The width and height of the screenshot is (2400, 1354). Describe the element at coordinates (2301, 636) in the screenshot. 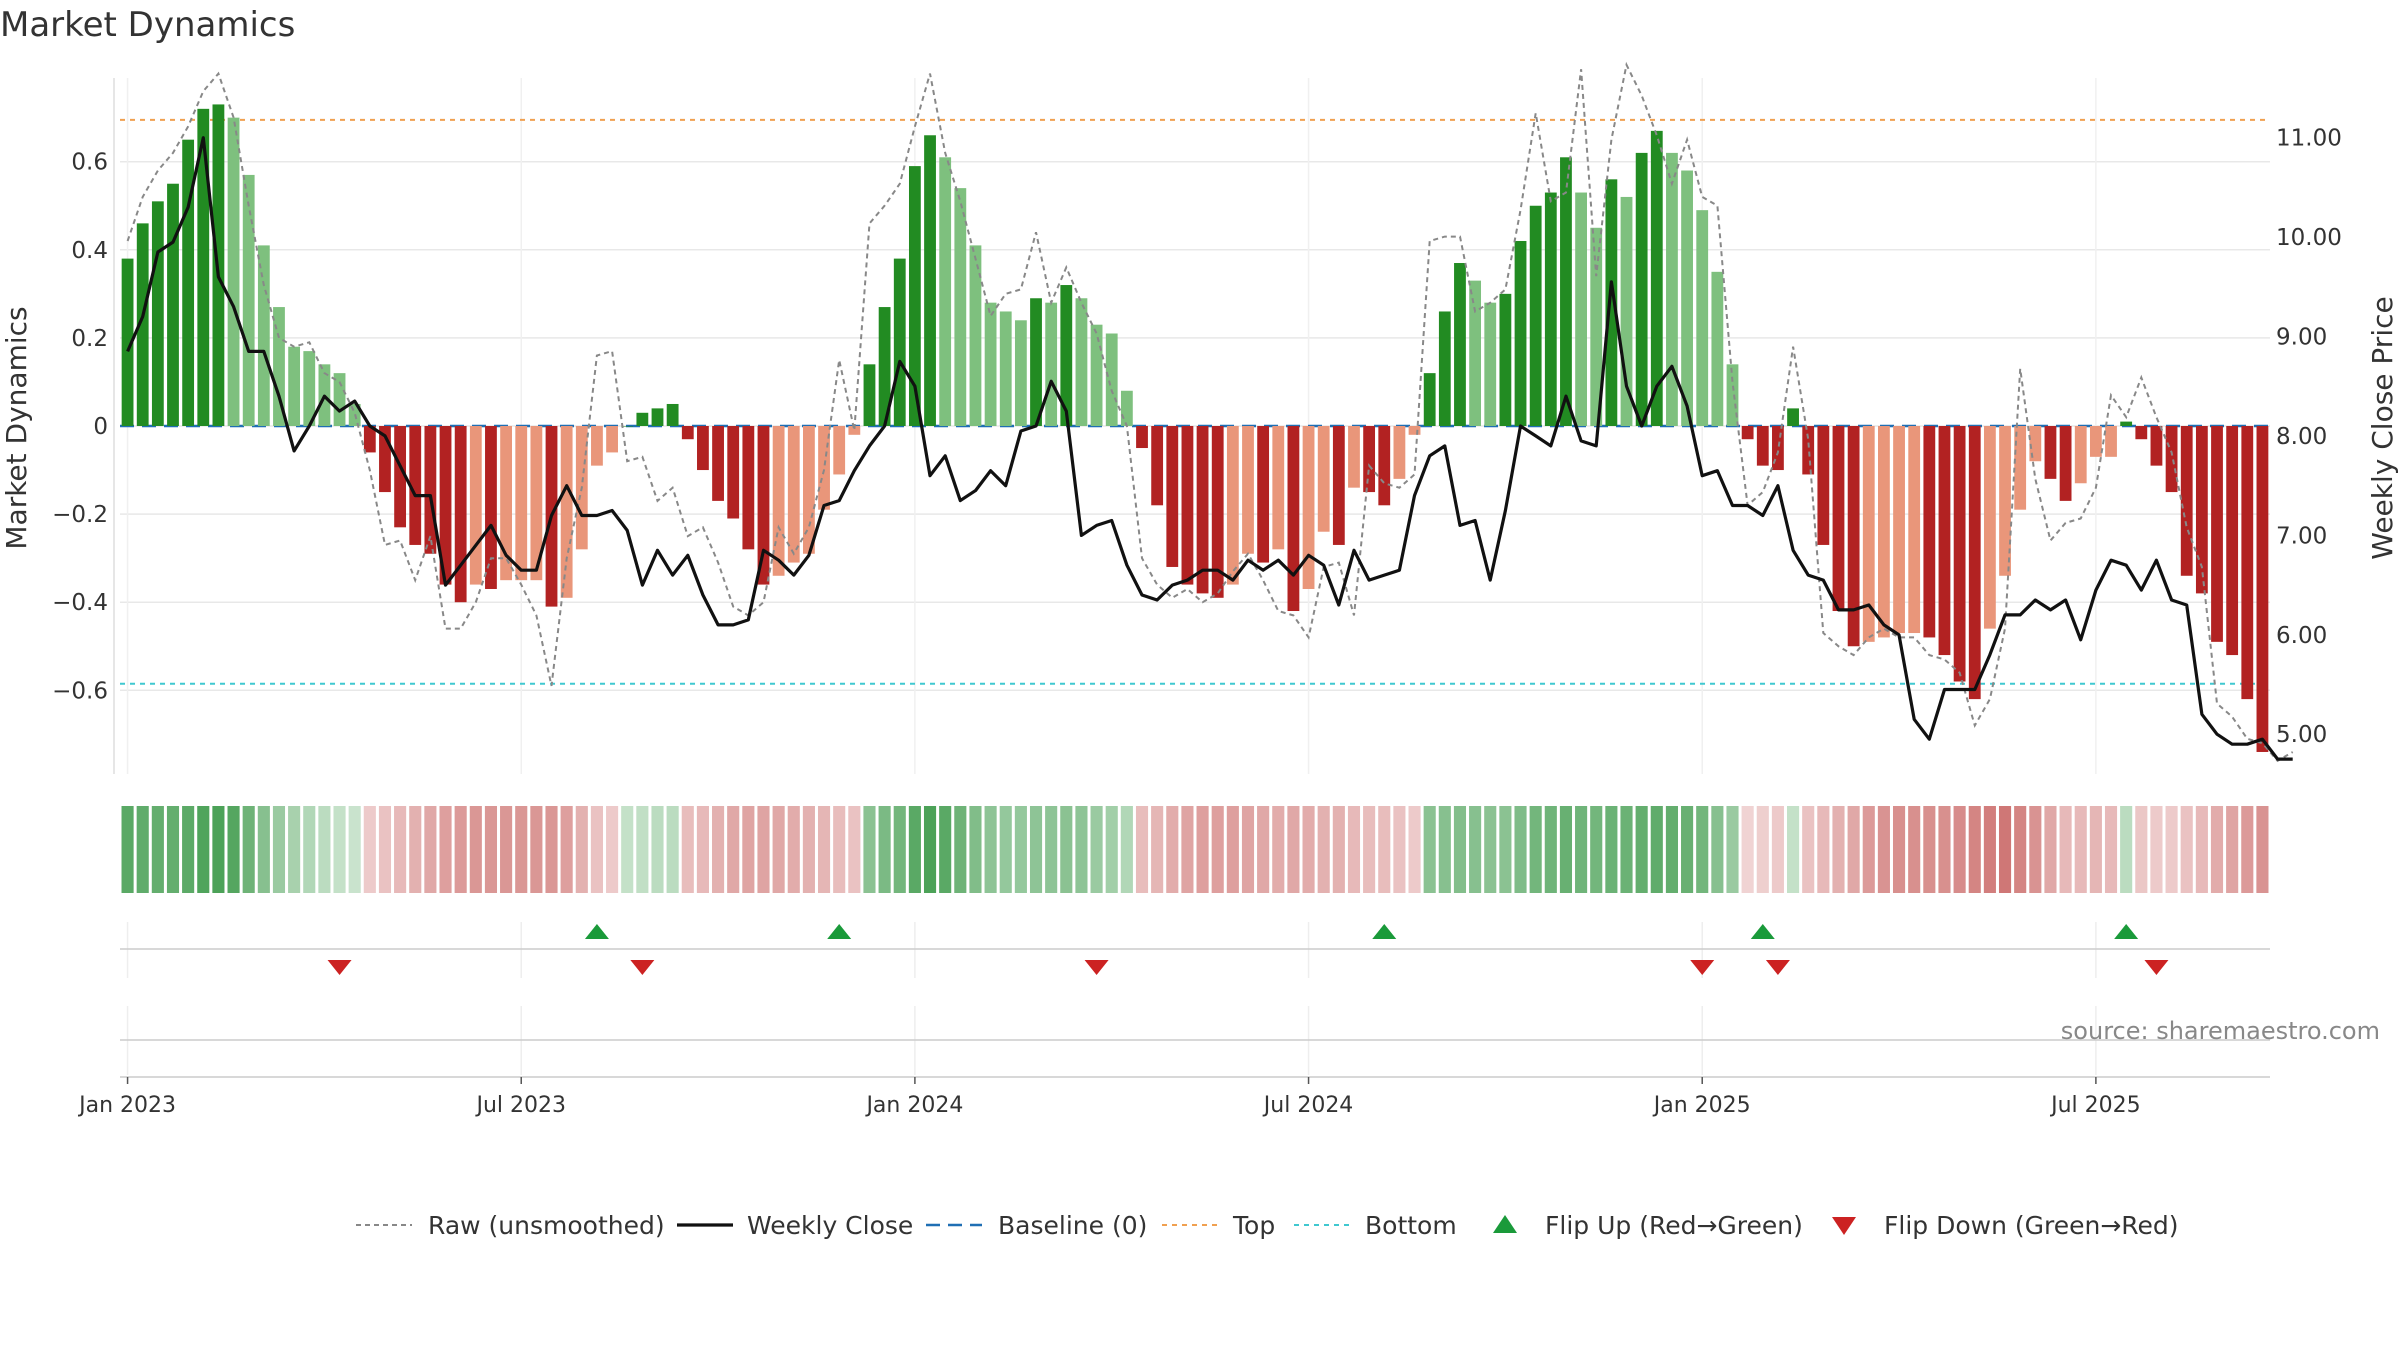

I see `y2-tick-label: 6.00` at that location.